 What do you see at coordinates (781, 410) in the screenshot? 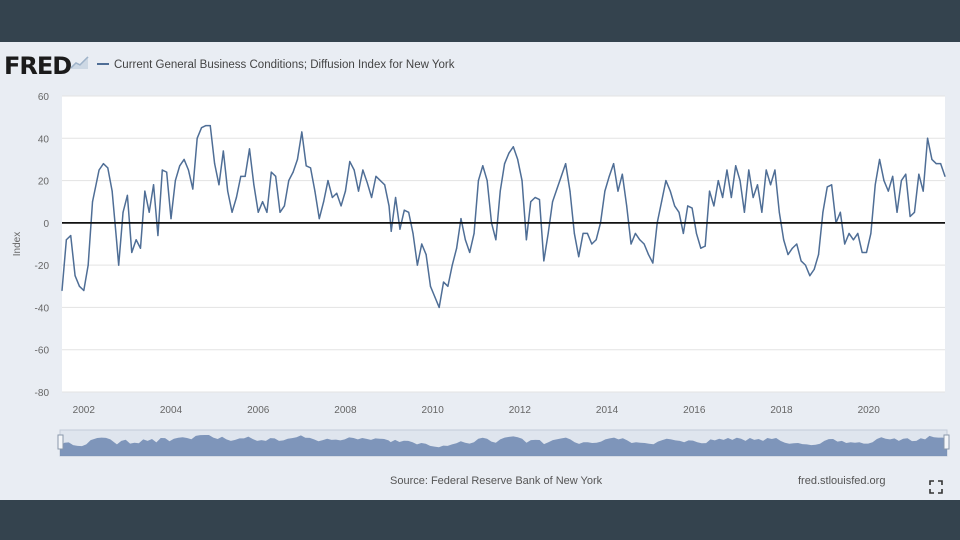
I see `x-tick-label: 2018` at bounding box center [781, 410].